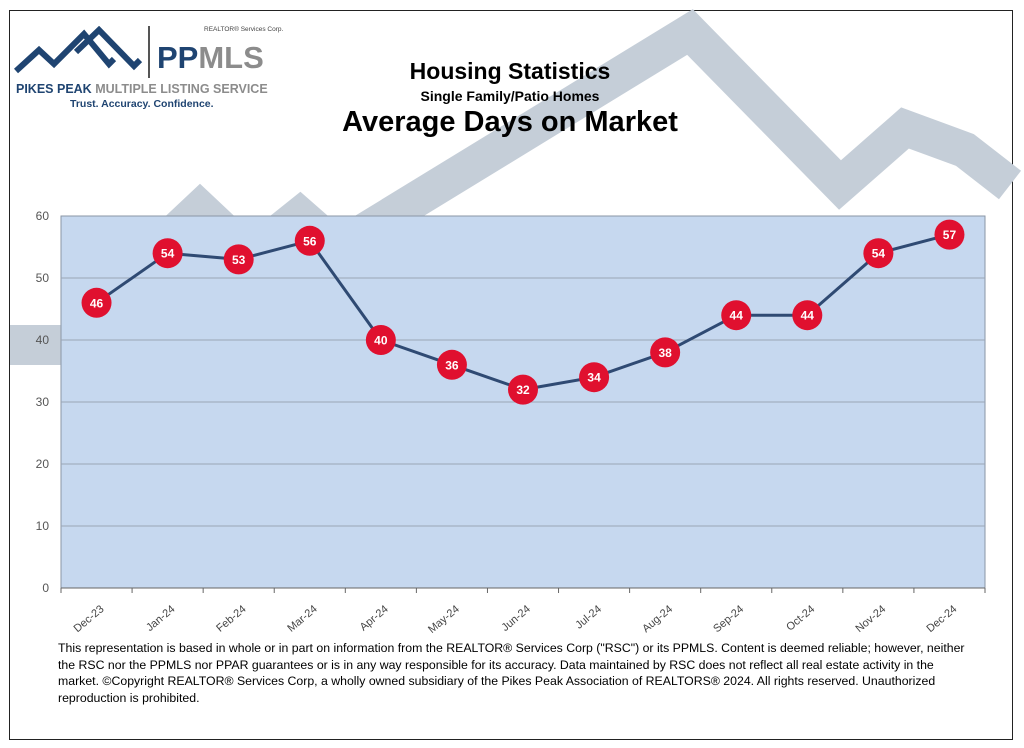 The height and width of the screenshot is (748, 1024). What do you see at coordinates (588, 617) in the screenshot?
I see `x-tick-label: Jul-24` at bounding box center [588, 617].